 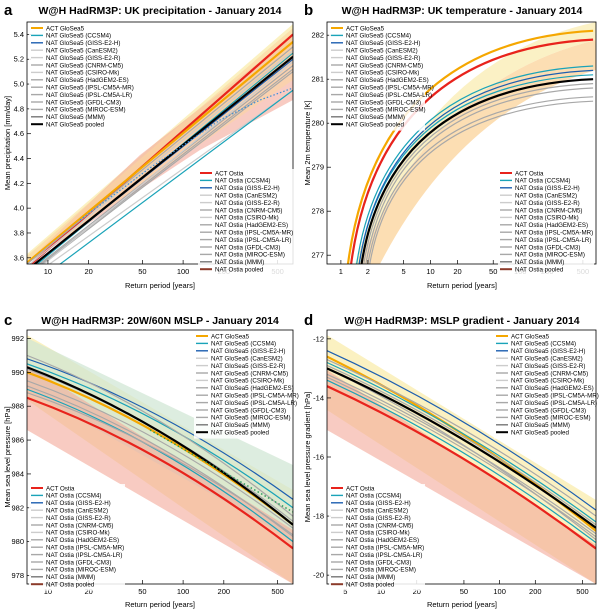 What do you see at coordinates (8, 10) in the screenshot?
I see `panel-letter-a: a` at bounding box center [8, 10].